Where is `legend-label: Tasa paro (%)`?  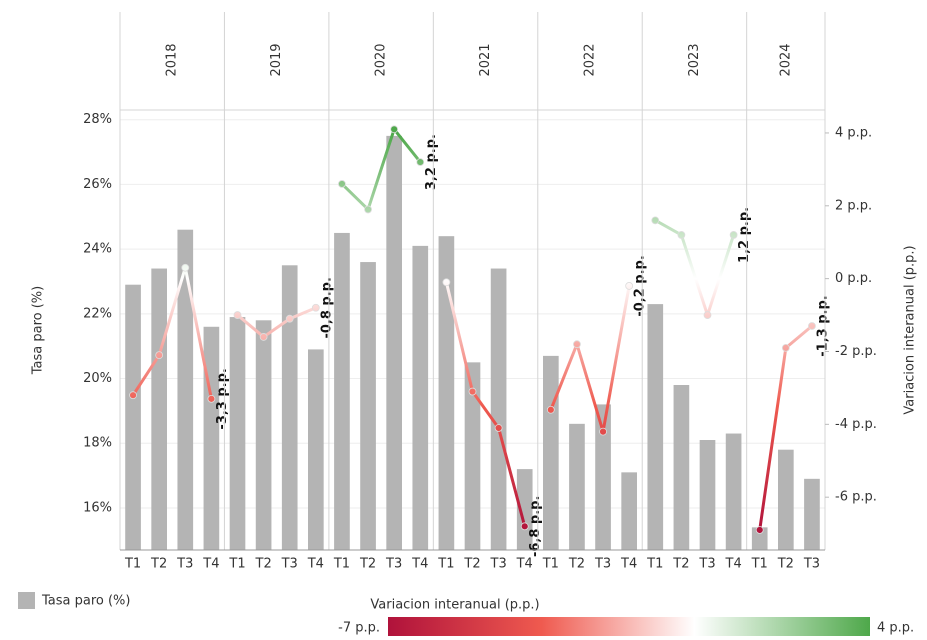 legend-label: Tasa paro (%) is located at coordinates (86, 601).